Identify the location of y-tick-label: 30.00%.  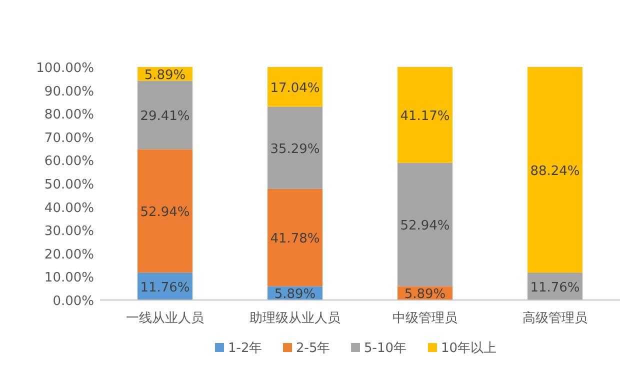
(69, 232).